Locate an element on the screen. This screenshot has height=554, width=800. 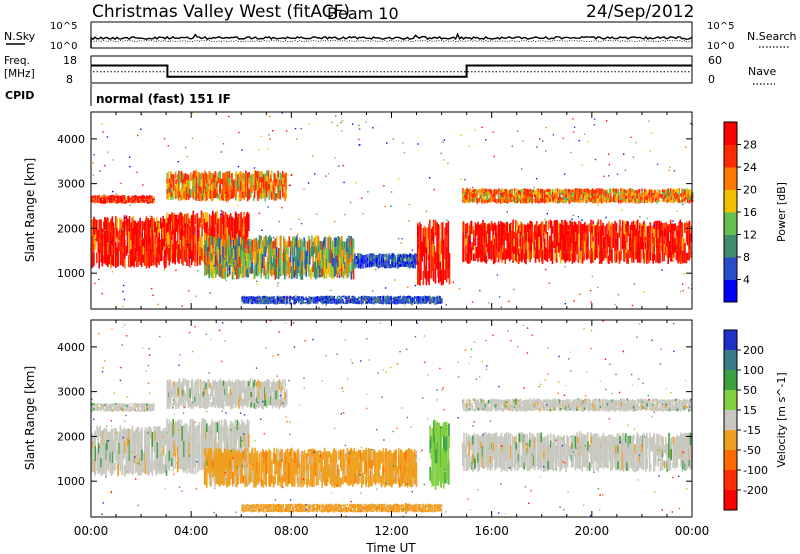
noise-panel: N.Sky 10^5 10^0 10^5 10^0 N.Search is located at coordinates (400, 36).